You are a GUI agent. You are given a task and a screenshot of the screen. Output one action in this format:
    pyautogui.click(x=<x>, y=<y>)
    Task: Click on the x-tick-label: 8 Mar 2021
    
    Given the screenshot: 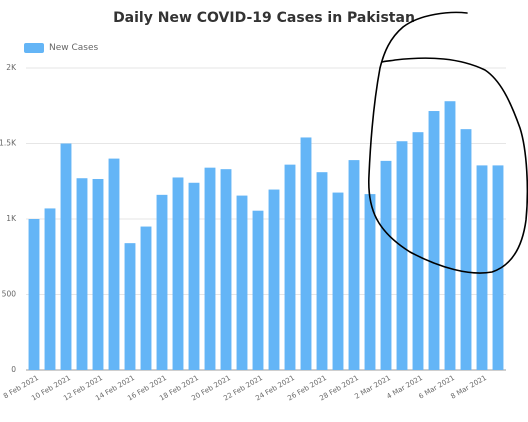 What is the action you would take?
    pyautogui.click(x=468, y=387)
    